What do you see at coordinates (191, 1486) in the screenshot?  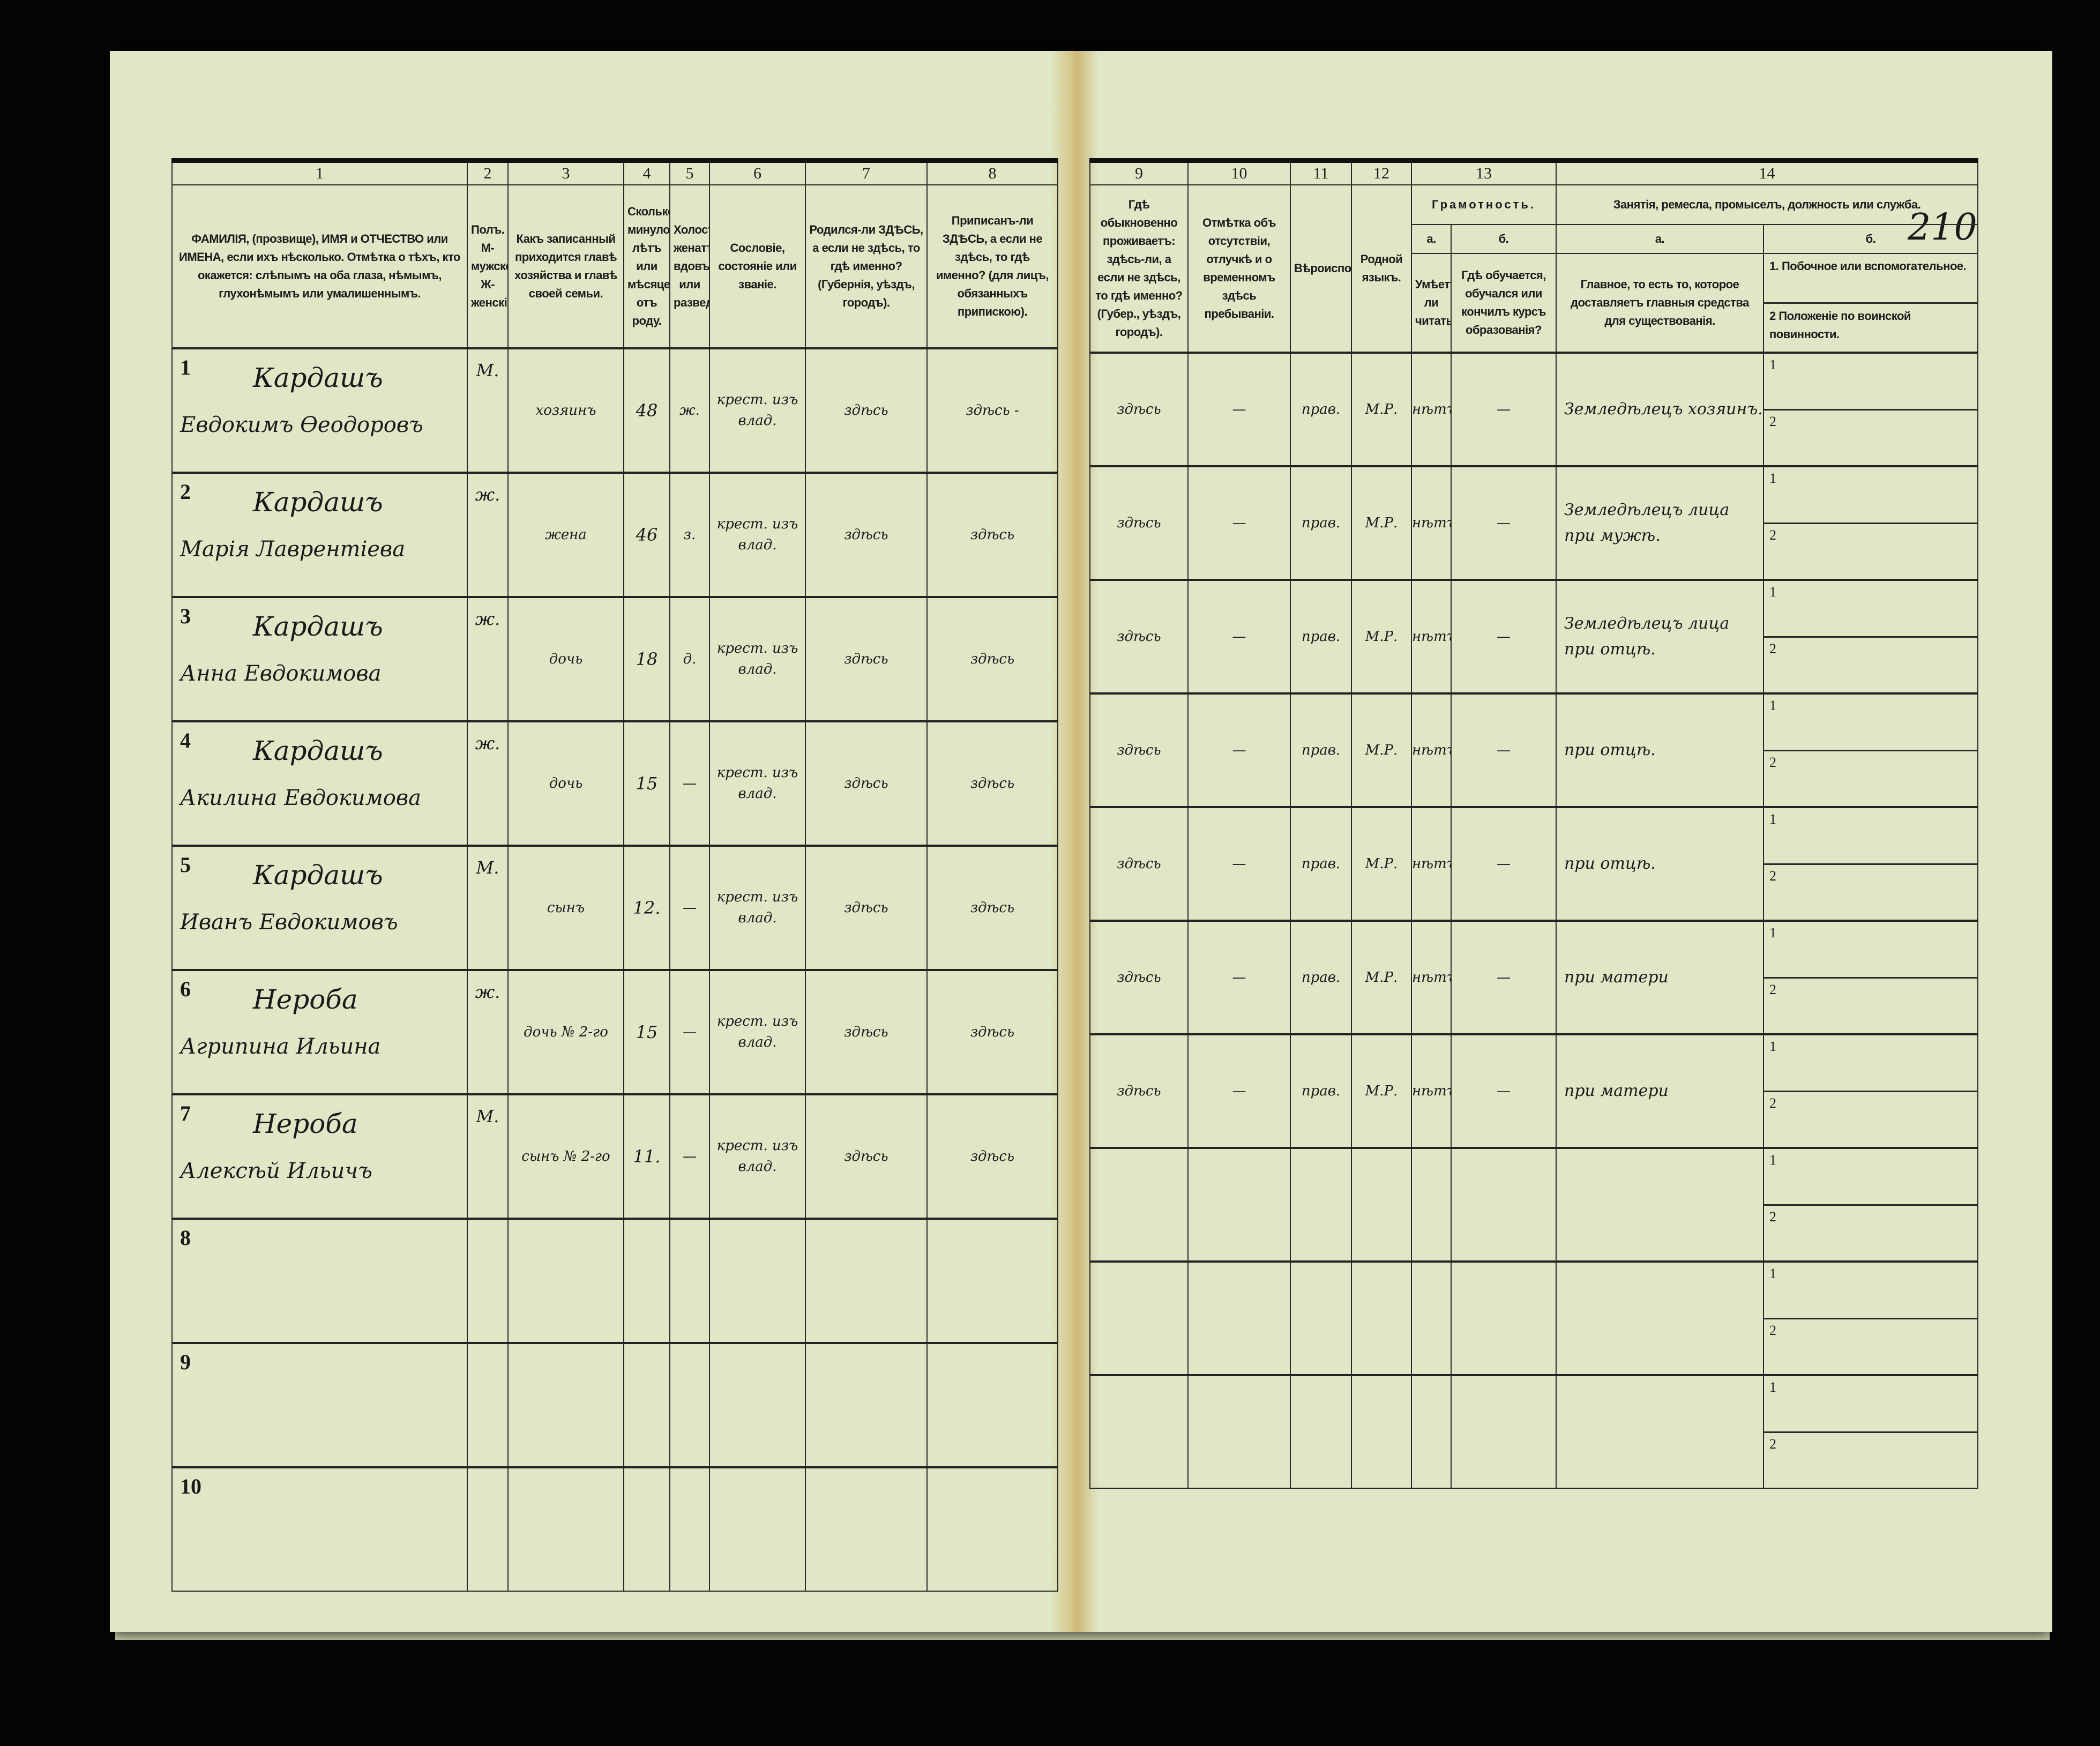 I see `row-number: 10` at bounding box center [191, 1486].